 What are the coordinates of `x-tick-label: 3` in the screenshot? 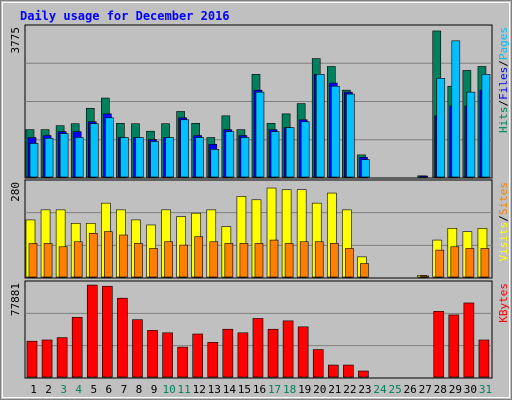 It's located at (63, 389).